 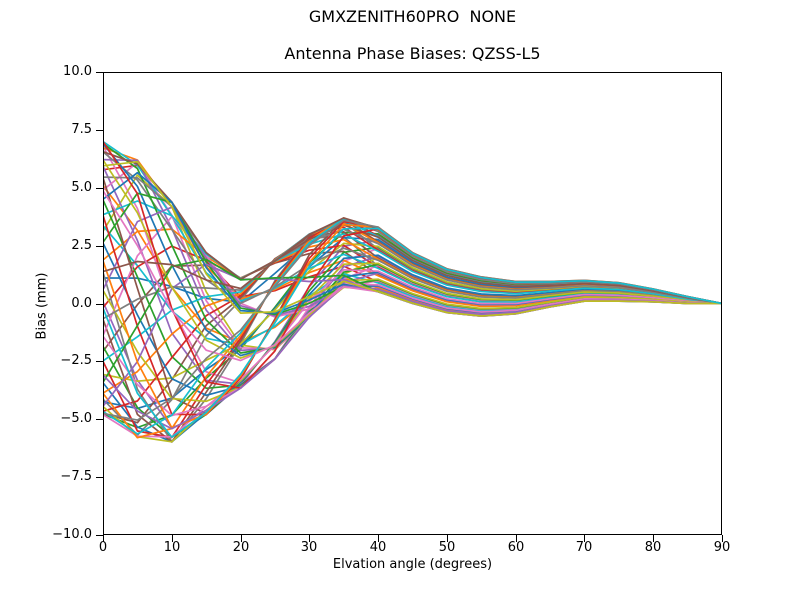 What do you see at coordinates (103, 547) in the screenshot?
I see `x-tick-label: 0` at bounding box center [103, 547].